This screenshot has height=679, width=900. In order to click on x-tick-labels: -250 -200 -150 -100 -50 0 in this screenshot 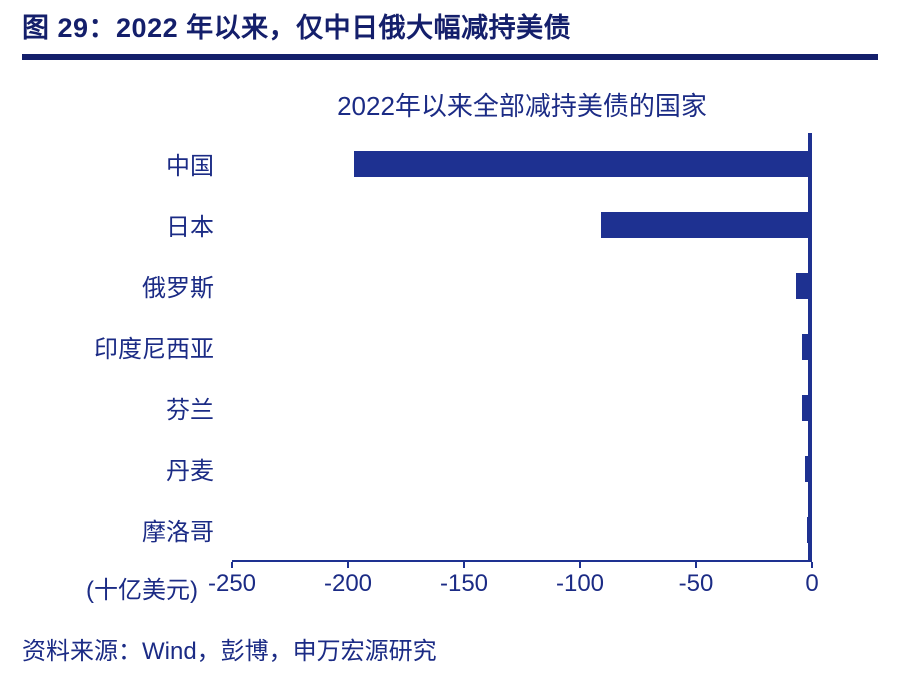, I will do `click(513, 583)`.